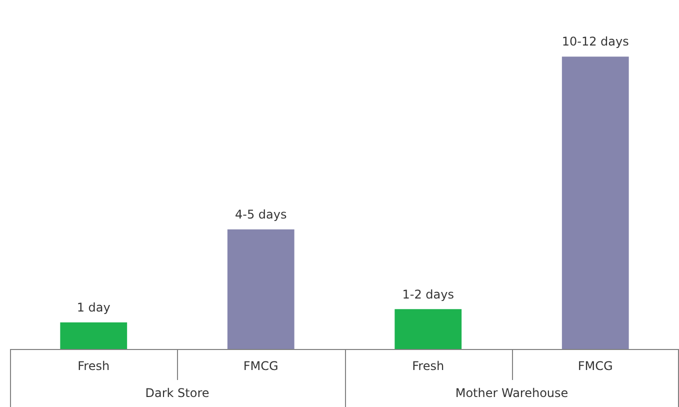 The image size is (679, 407). I want to click on data-label: 10-12 days, so click(595, 41).